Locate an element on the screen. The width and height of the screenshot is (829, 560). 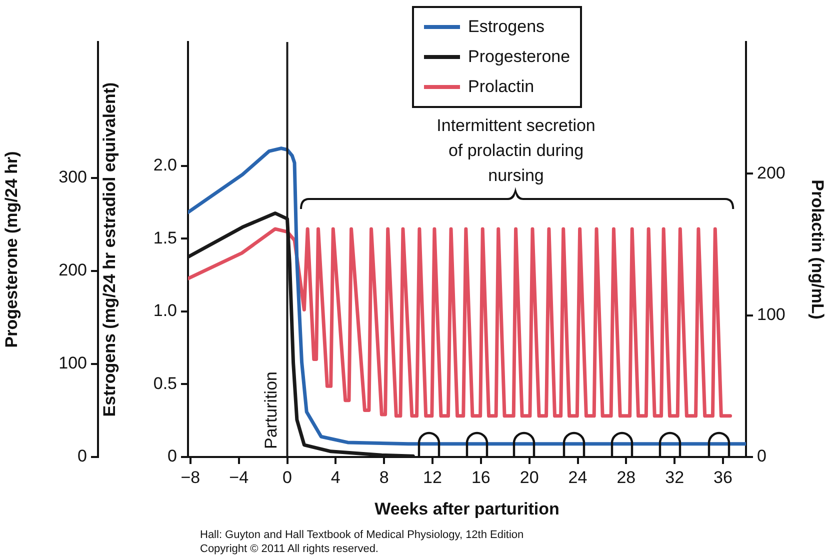
x-tick-label: 0 is located at coordinates (287, 477).